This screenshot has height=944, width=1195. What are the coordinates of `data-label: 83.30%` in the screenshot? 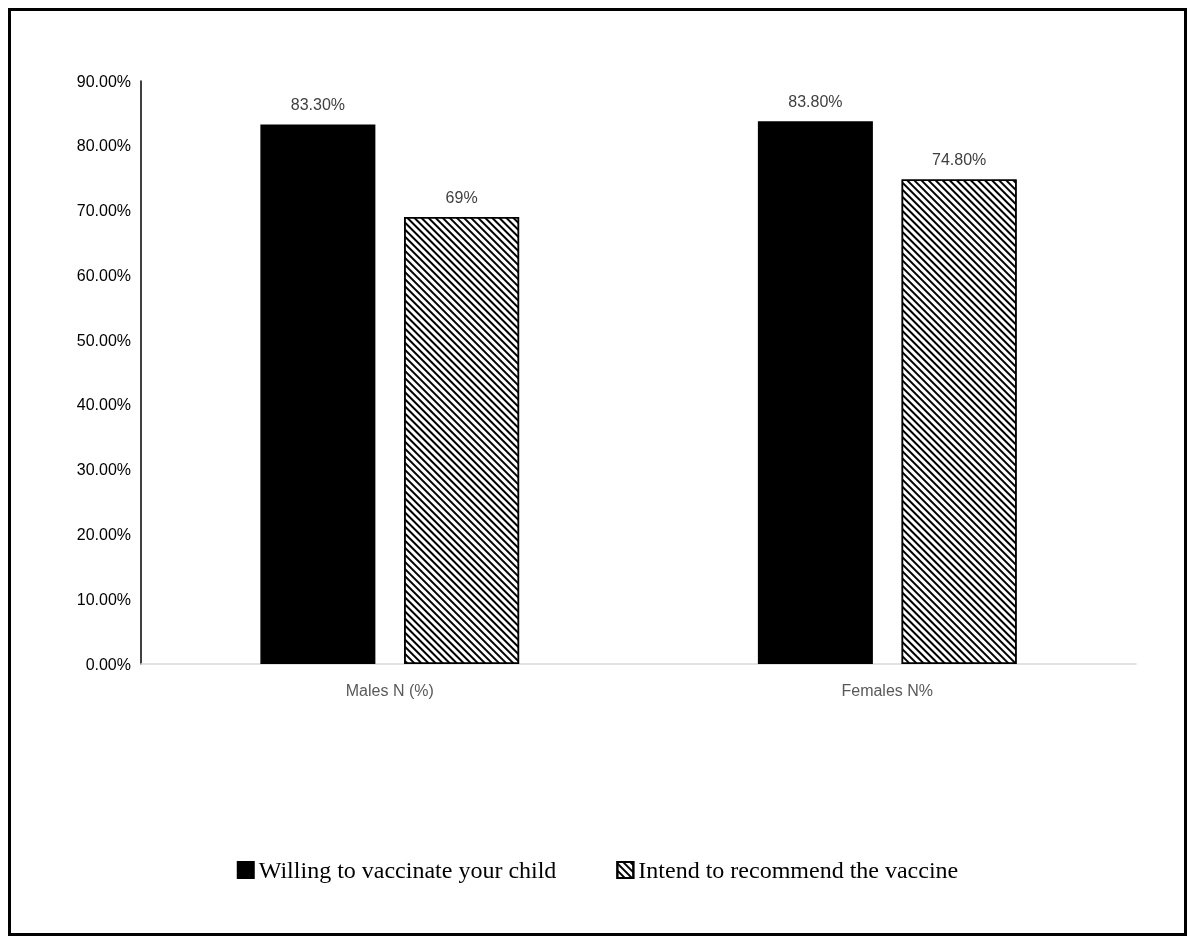 It's located at (318, 104).